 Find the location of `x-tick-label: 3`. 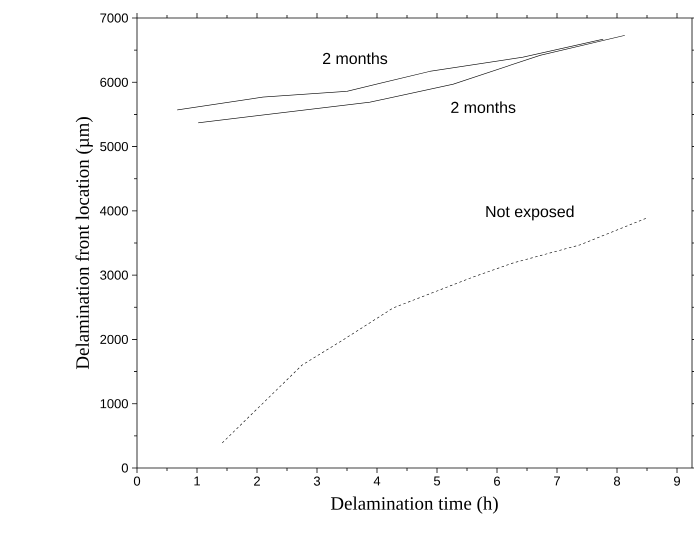

x-tick-label: 3 is located at coordinates (317, 481).